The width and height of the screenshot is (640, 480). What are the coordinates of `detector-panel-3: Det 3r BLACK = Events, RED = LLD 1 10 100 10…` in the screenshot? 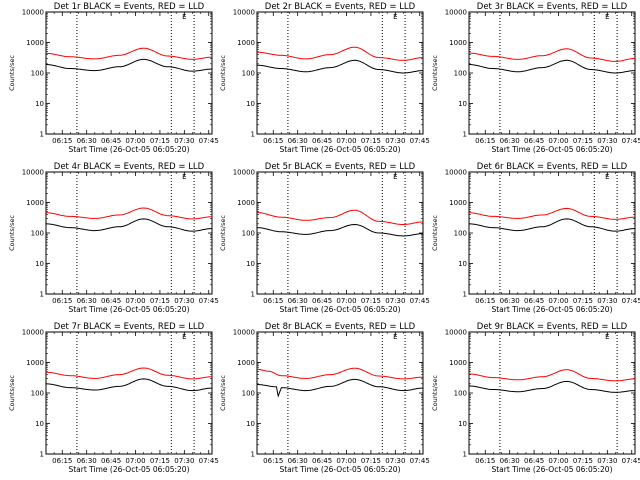 It's located at (535, 78).